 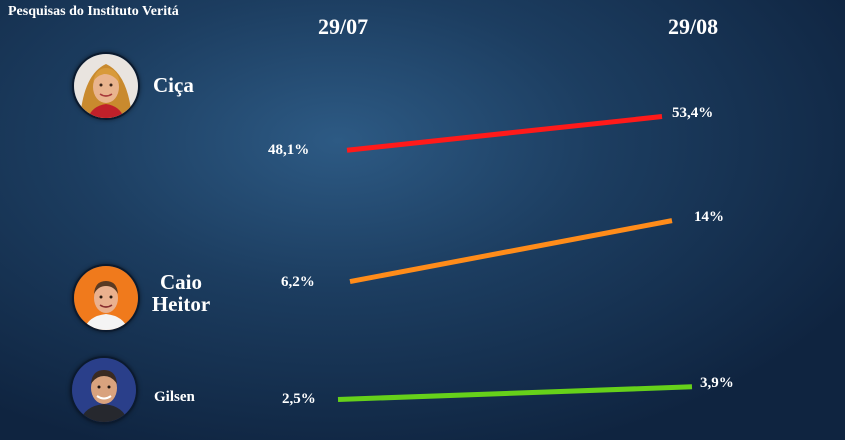 What do you see at coordinates (181, 282) in the screenshot?
I see `candidate-name-line-1: Caio` at bounding box center [181, 282].